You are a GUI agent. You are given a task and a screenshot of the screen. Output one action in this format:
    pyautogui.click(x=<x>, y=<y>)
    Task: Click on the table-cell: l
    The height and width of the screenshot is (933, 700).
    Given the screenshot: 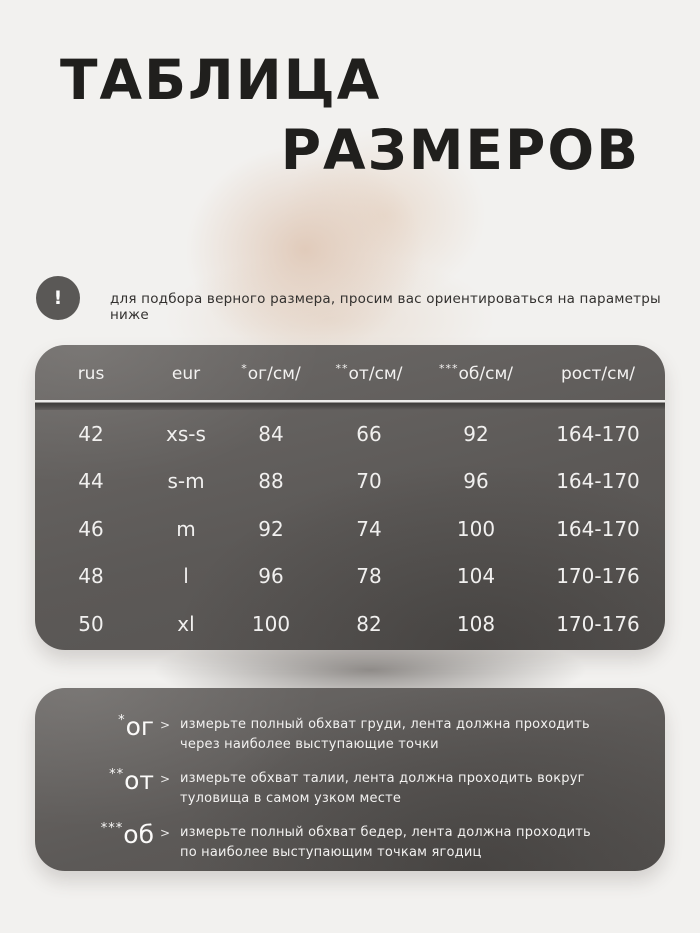 What is the action you would take?
    pyautogui.click(x=186, y=576)
    